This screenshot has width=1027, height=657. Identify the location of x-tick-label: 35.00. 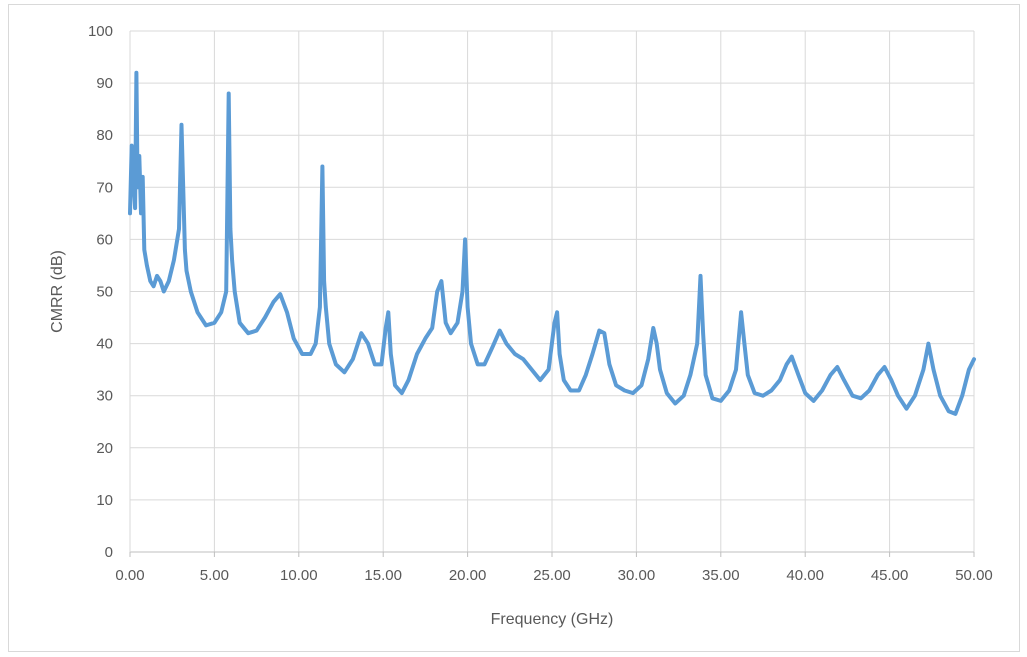
(721, 575).